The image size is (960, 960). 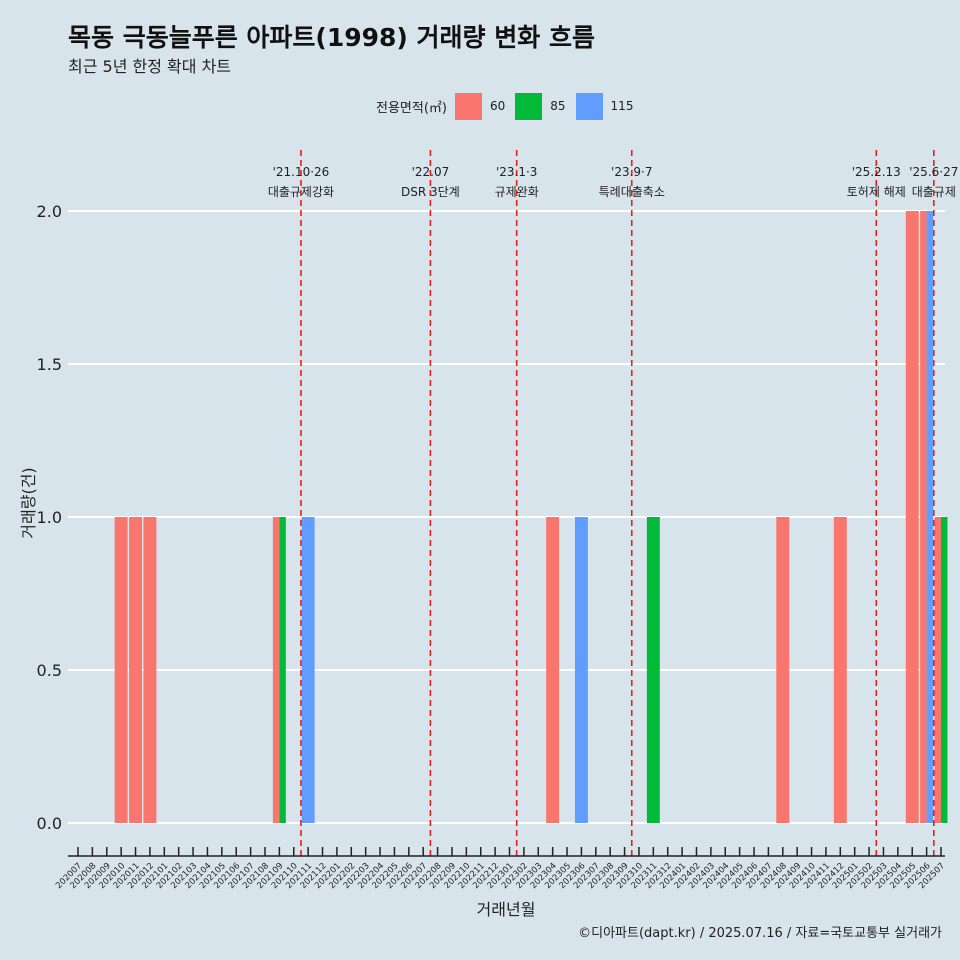 I want to click on event-date-4: '25.2.13, so click(x=876, y=172).